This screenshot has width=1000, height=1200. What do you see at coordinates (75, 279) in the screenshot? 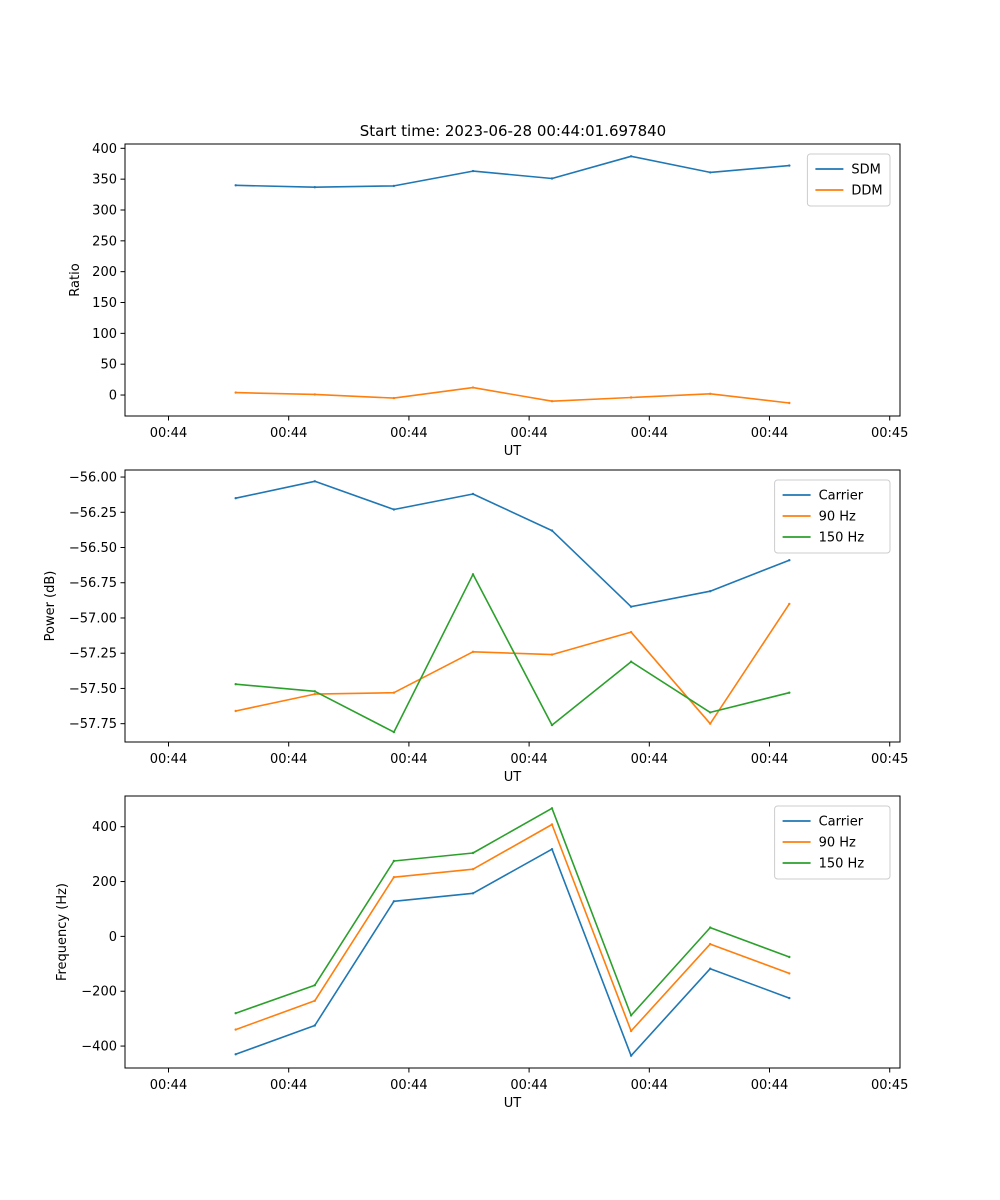
I see `y-axis-label: Ratio` at bounding box center [75, 279].